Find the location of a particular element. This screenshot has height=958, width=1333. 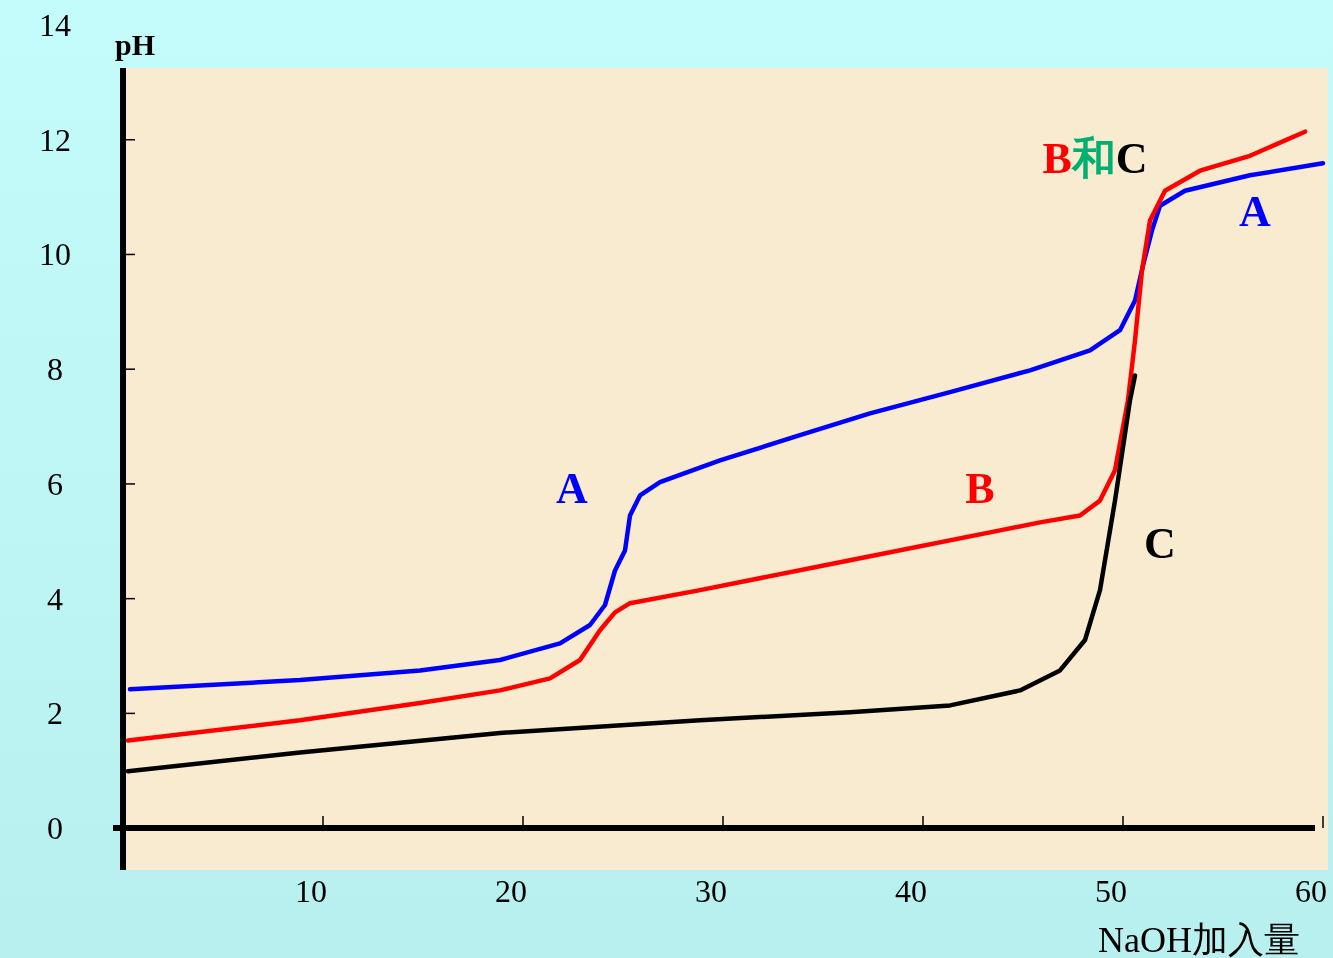

y-tick-label: 4 is located at coordinates (55, 598).